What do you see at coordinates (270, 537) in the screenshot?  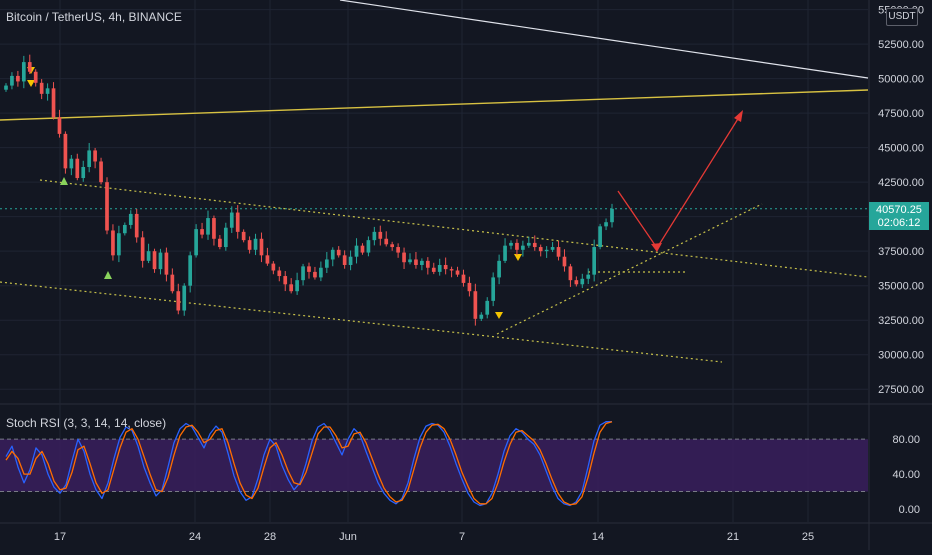 I see `time-tick-label: 28` at bounding box center [270, 537].